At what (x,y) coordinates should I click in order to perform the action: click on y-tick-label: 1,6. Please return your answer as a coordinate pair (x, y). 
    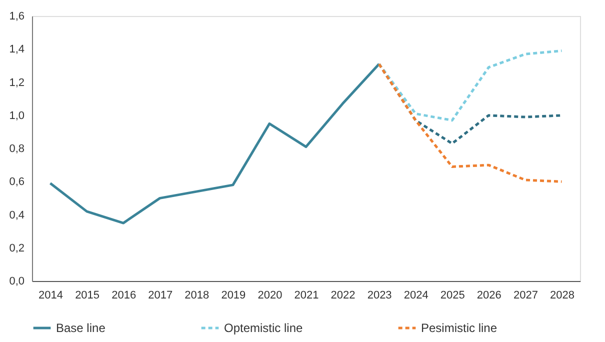
    Looking at the image, I should click on (16, 16).